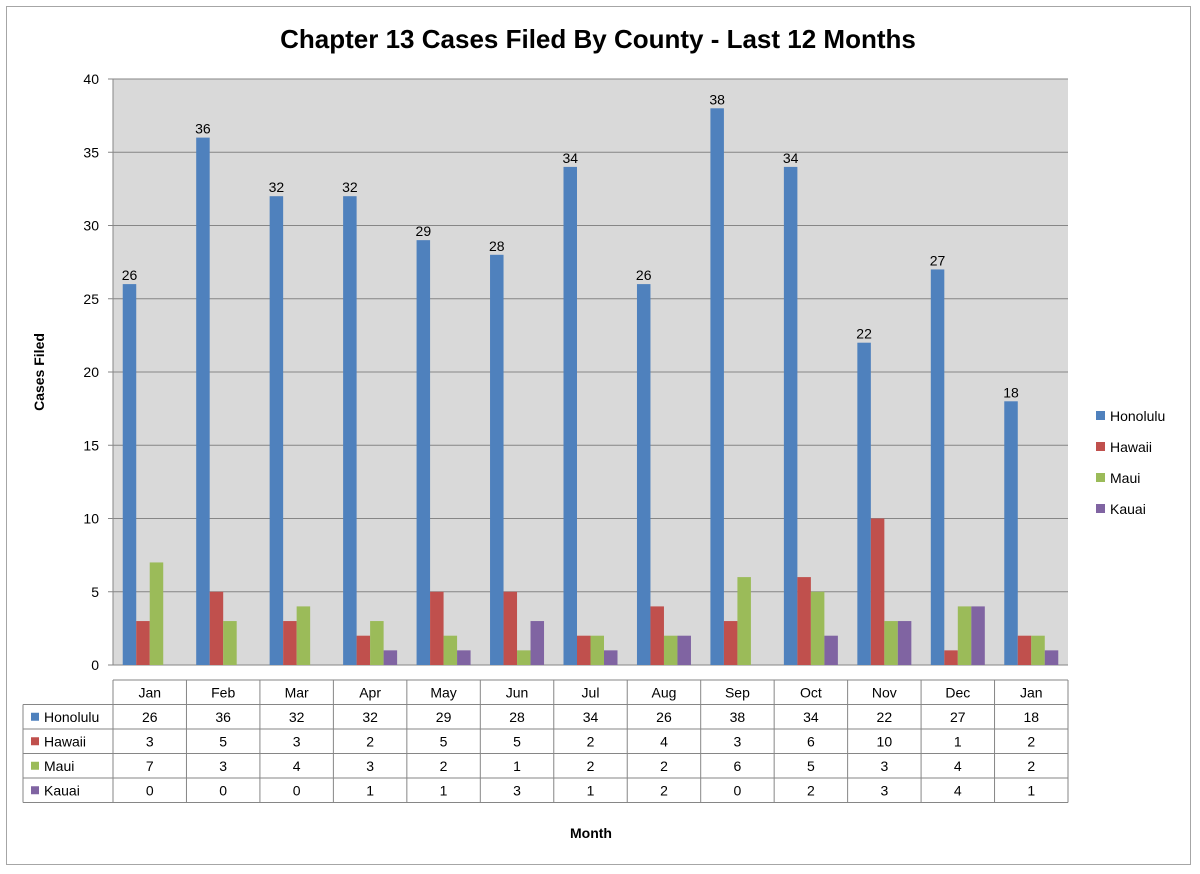 The image size is (1200, 874). I want to click on data-label: 28, so click(497, 246).